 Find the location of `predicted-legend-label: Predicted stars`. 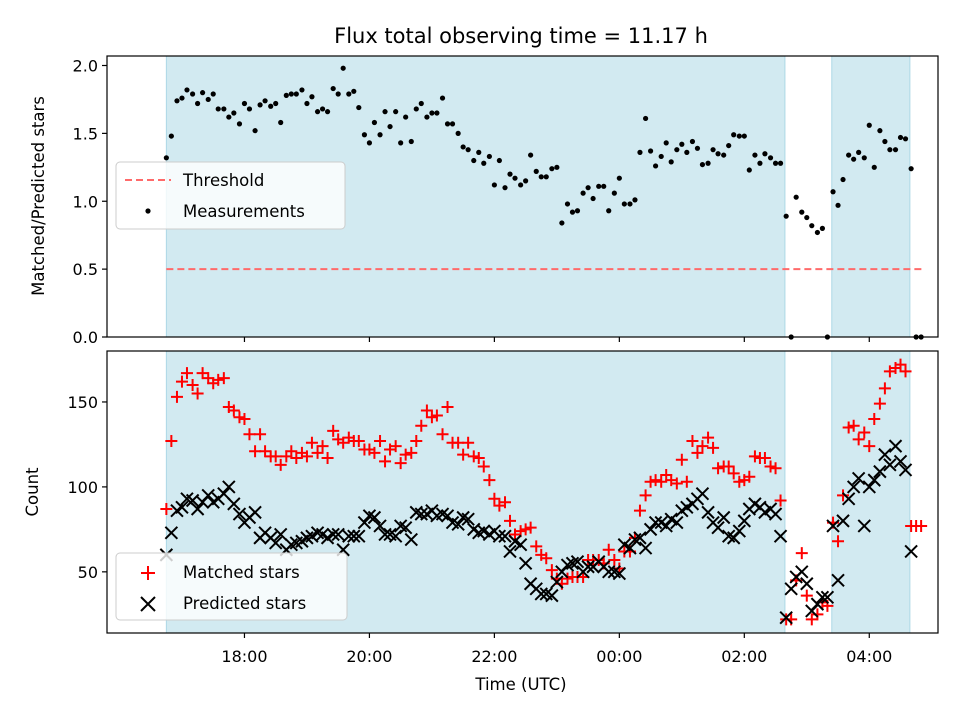

predicted-legend-label: Predicted stars is located at coordinates (244, 603).